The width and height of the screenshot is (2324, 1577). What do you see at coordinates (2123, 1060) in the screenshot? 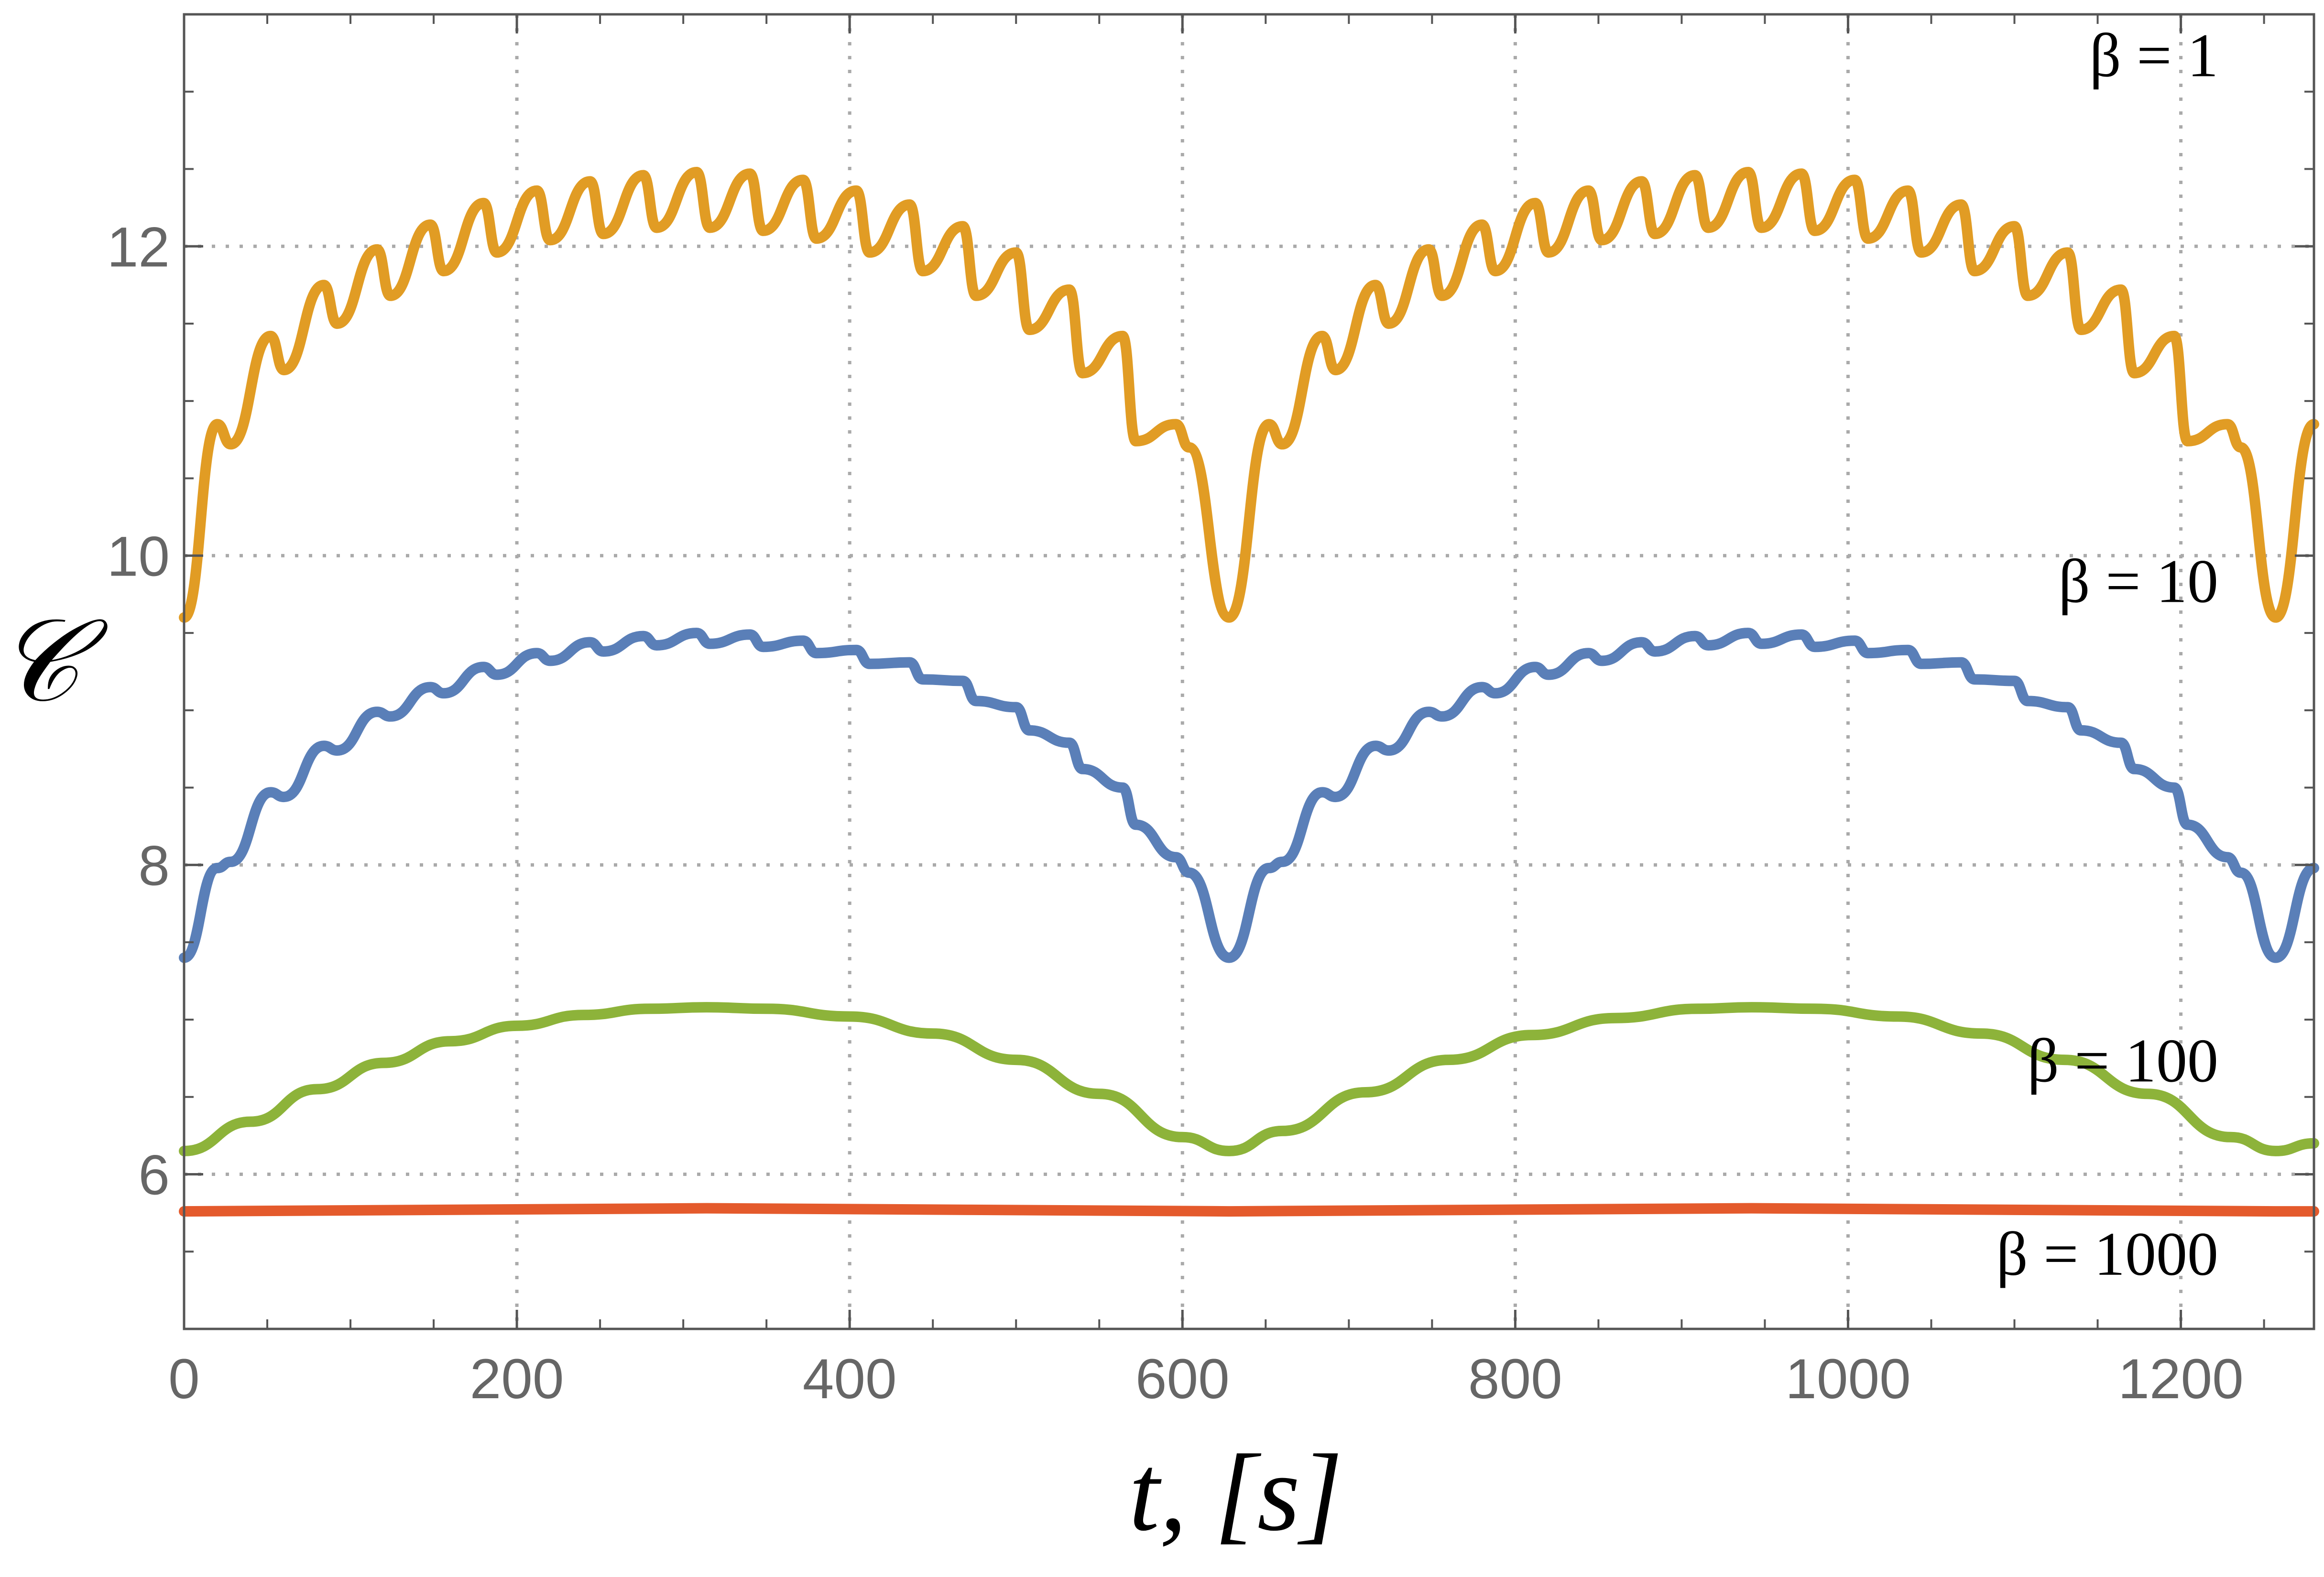
I see `series-label-3: β = 100` at bounding box center [2123, 1060].